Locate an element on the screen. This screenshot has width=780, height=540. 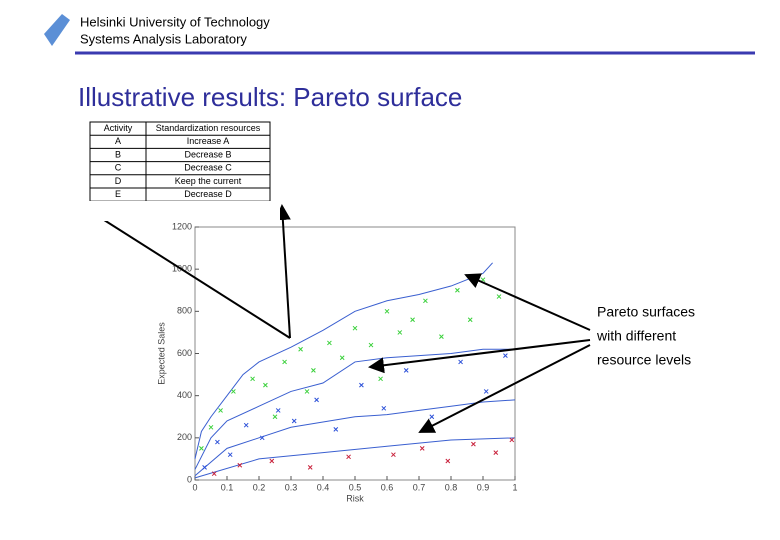
x-tick-label: 1 is located at coordinates (514, 487).